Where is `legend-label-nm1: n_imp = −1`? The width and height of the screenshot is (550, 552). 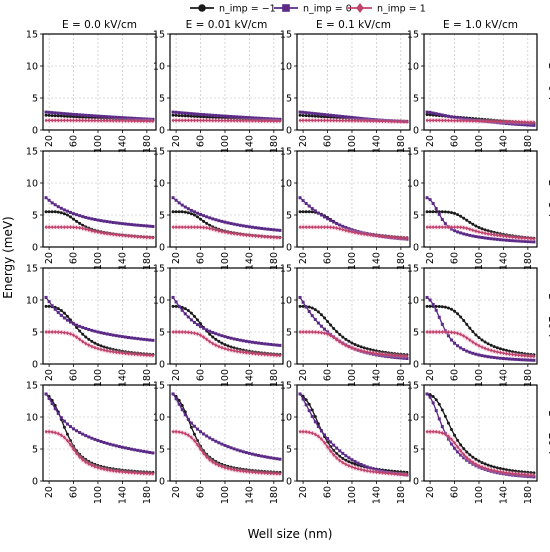 legend-label-nm1: n_imp = −1 is located at coordinates (247, 9).